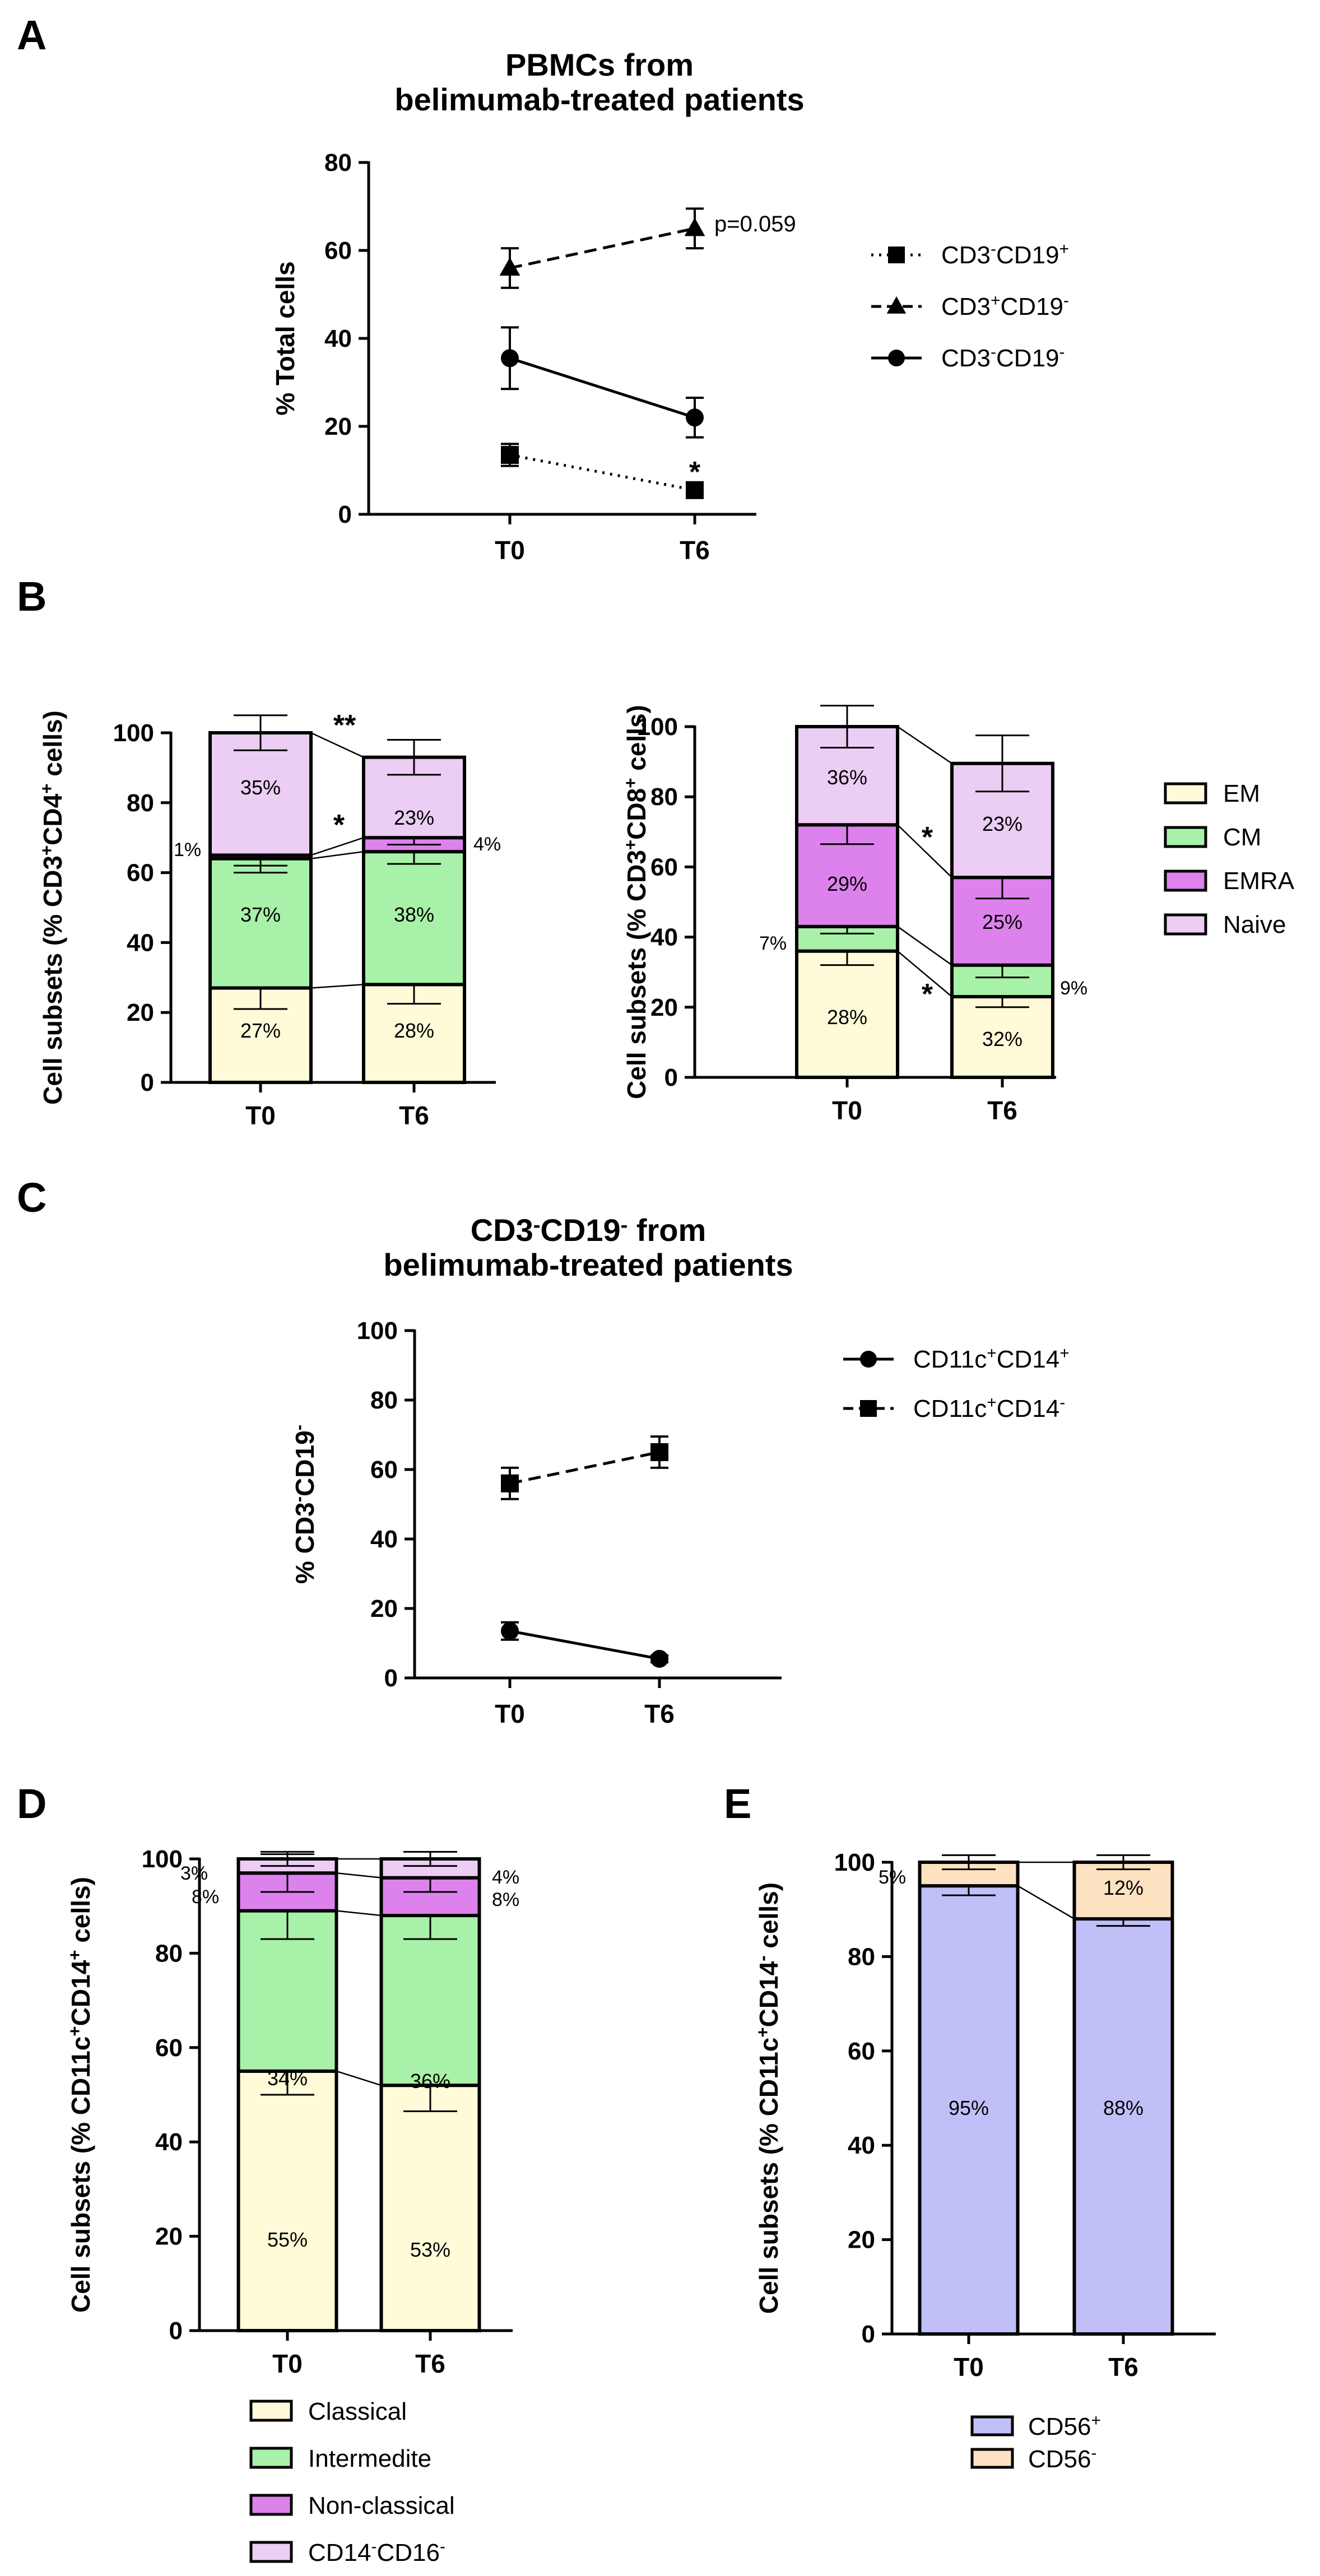 The height and width of the screenshot is (2576, 1320). What do you see at coordinates (205, 1897) in the screenshot?
I see `segment-label-outside: 8%` at bounding box center [205, 1897].